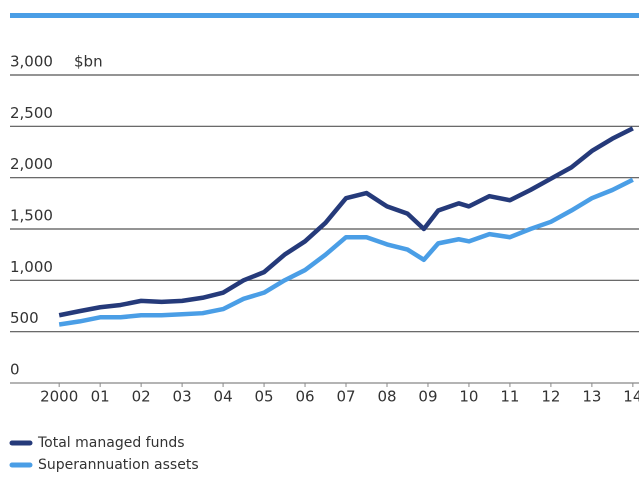 This screenshot has height=477, width=639. Describe the element at coordinates (31, 216) in the screenshot. I see `y-tick-label: 1,500` at that location.